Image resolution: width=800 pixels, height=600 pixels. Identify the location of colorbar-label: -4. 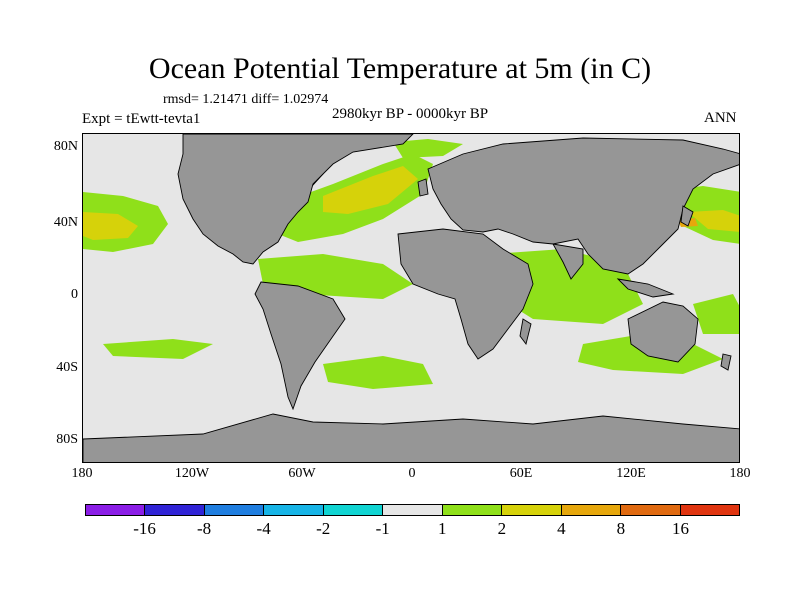
(263, 528).